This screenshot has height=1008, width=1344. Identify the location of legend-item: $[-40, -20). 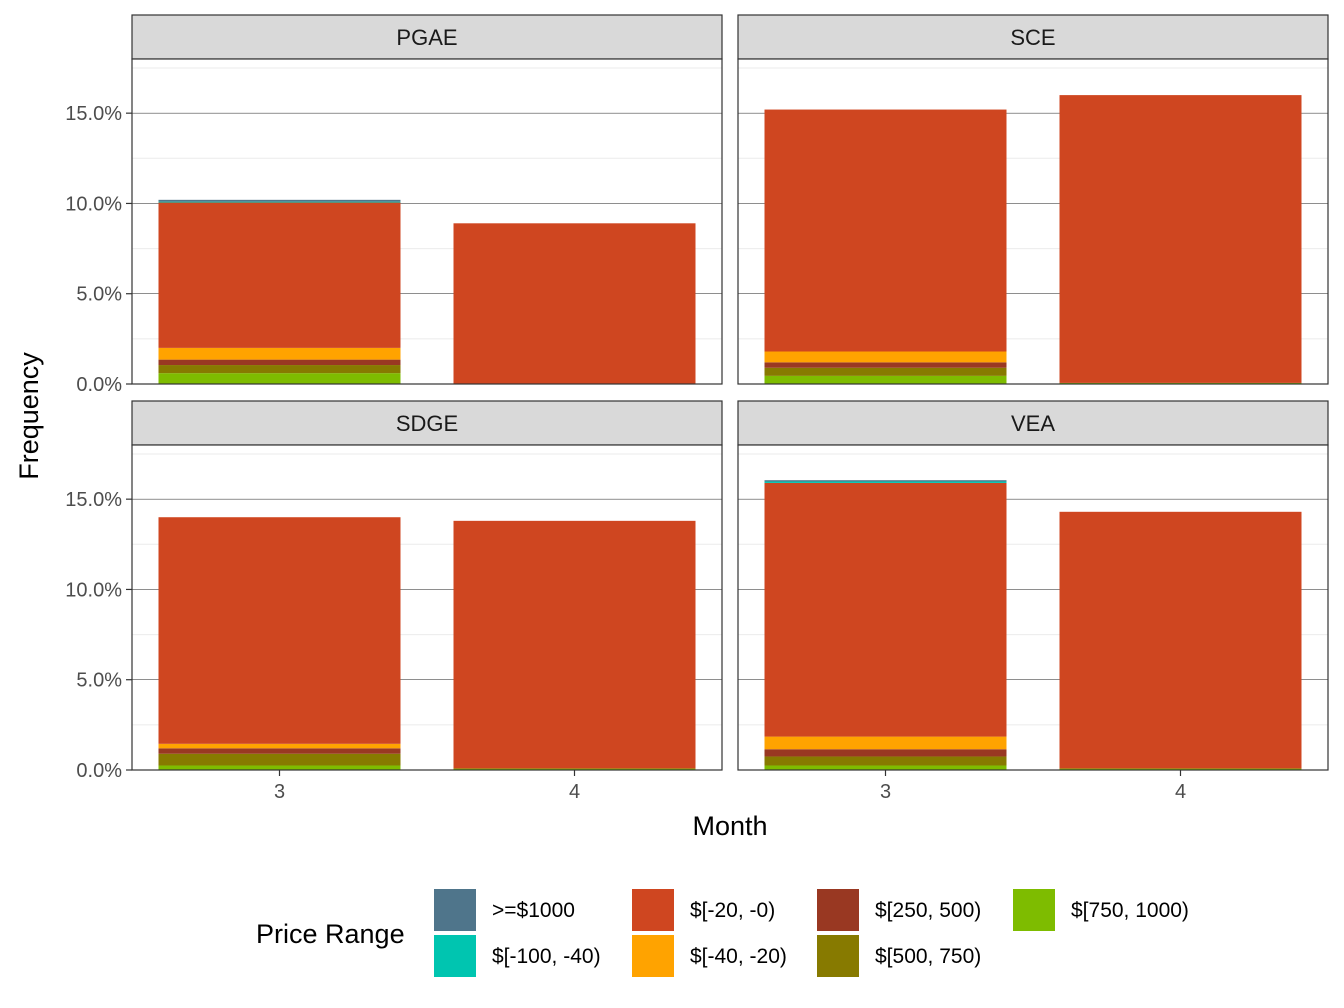
(709, 956).